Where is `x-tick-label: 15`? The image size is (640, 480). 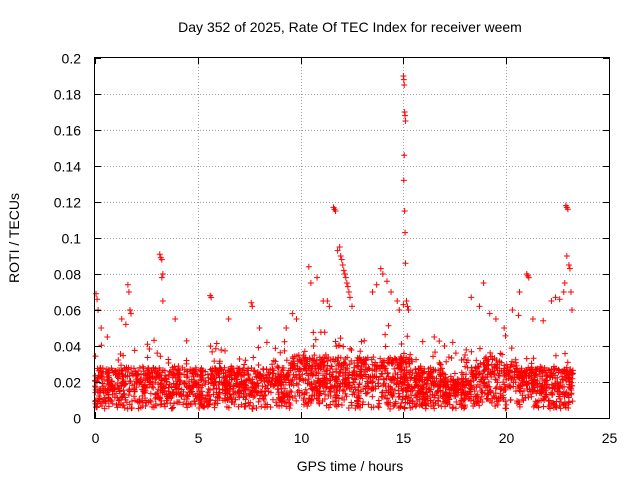
x-tick-label: 15 is located at coordinates (404, 438).